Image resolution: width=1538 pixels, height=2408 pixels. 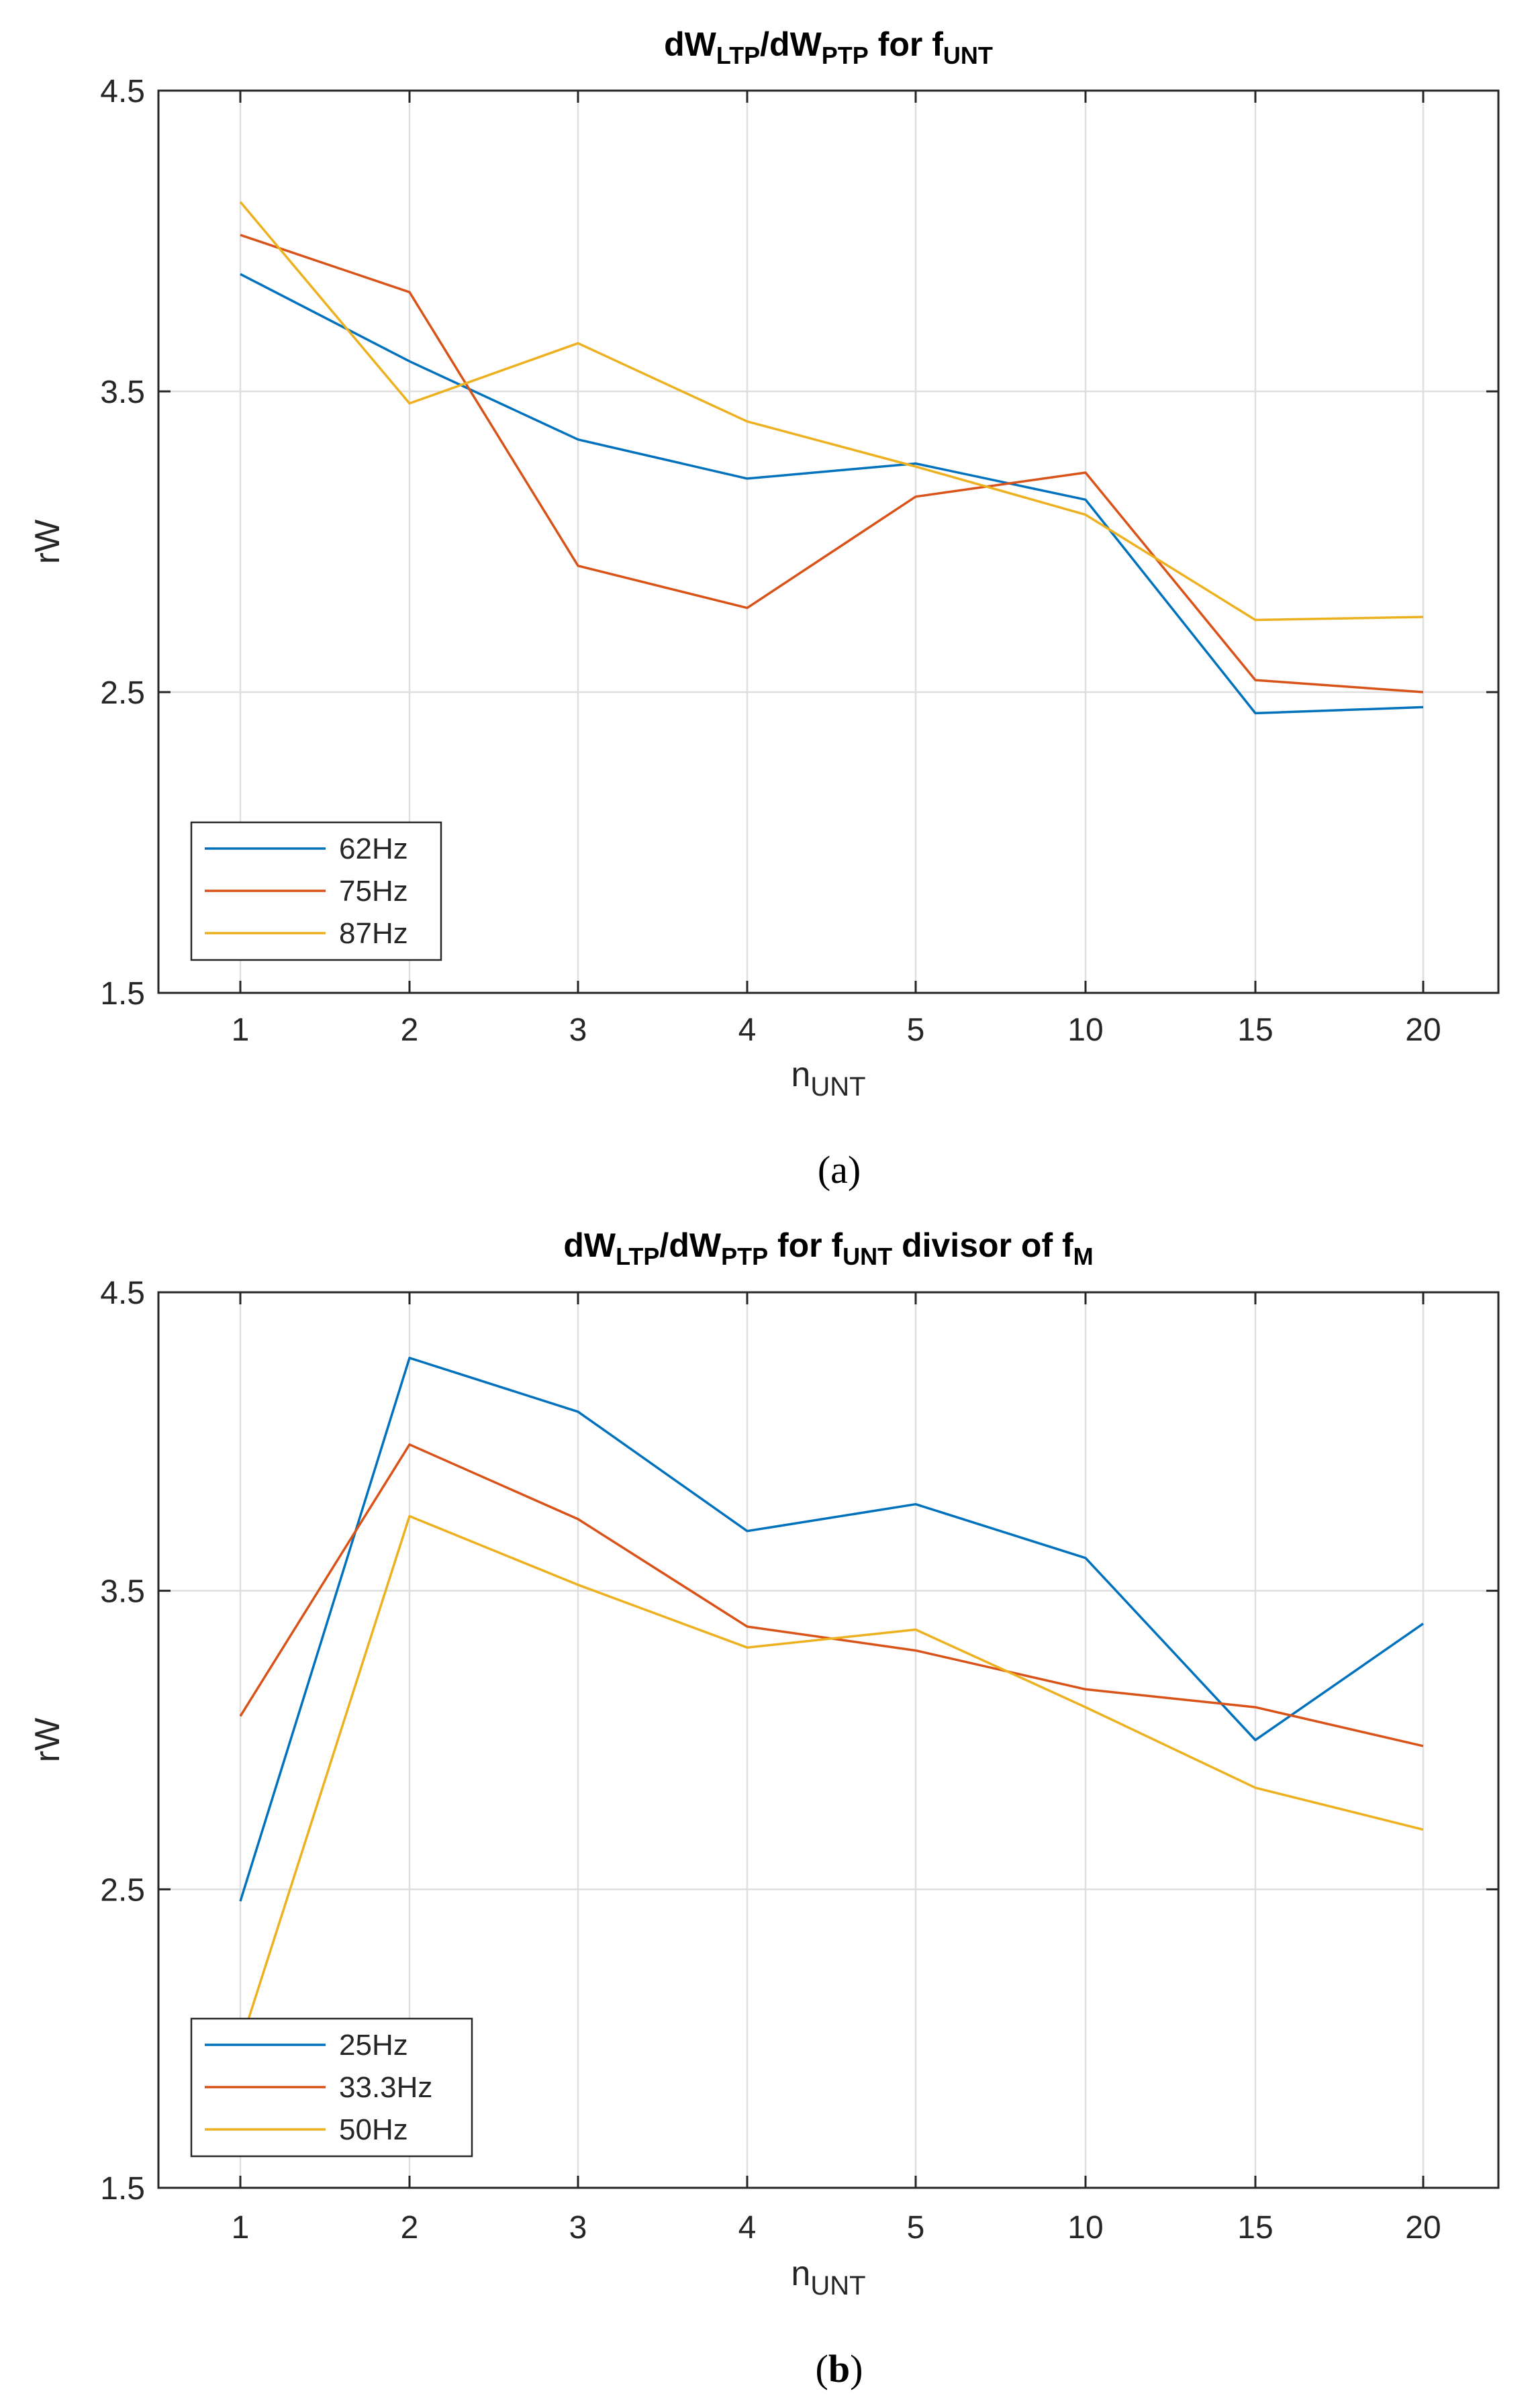 What do you see at coordinates (241, 1030) in the screenshot?
I see `x-tick-label-a-1: 1` at bounding box center [241, 1030].